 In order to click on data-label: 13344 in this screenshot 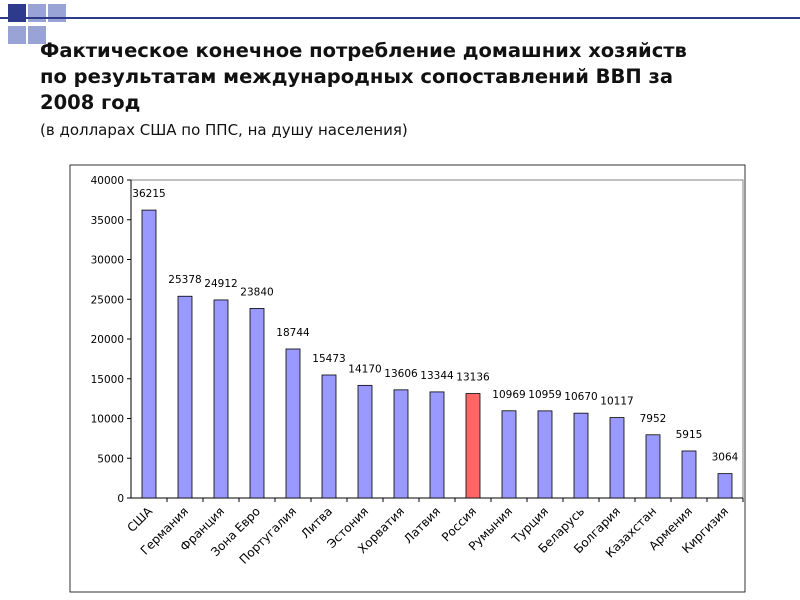, I will do `click(437, 376)`.